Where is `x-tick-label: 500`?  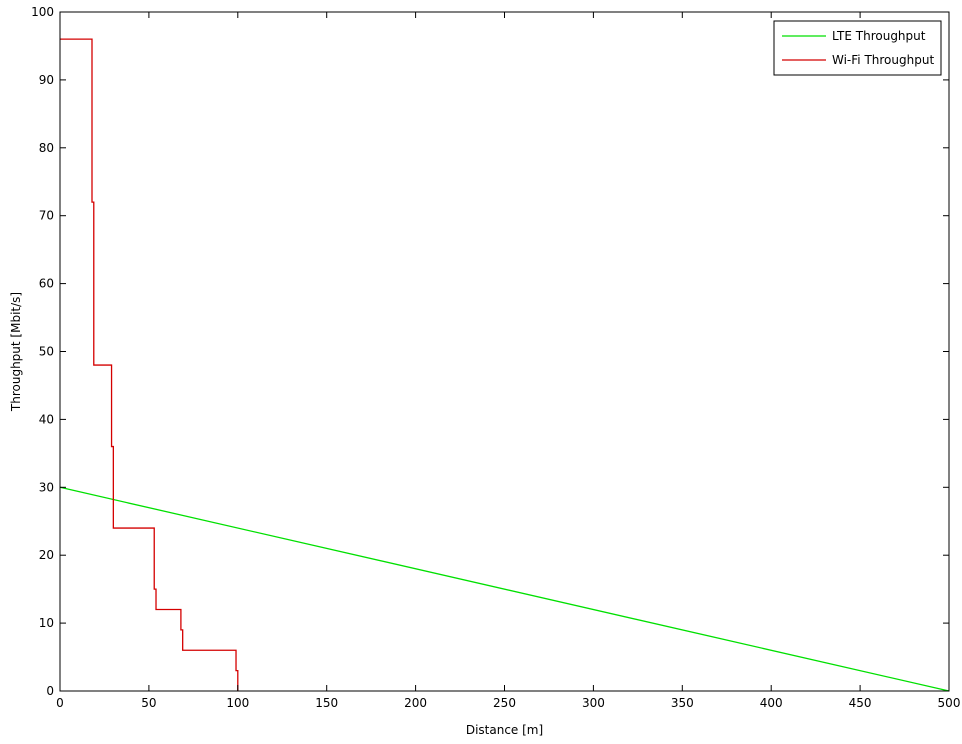
x-tick-label: 500 is located at coordinates (949, 703).